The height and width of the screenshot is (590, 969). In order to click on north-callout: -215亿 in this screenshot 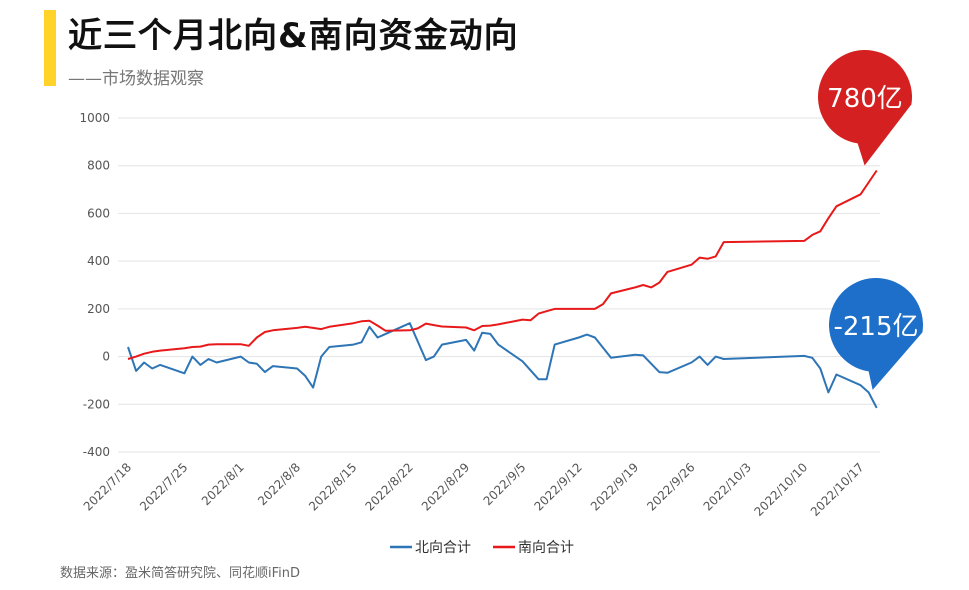, I will do `click(875, 333)`.